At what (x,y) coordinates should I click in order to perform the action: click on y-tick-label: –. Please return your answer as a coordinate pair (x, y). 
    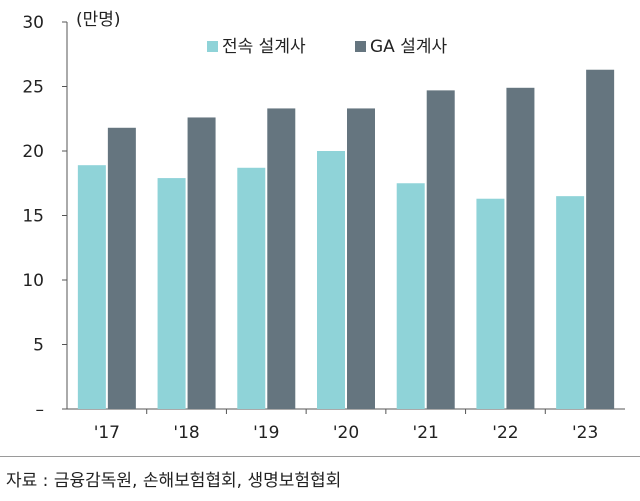
    Looking at the image, I should click on (40, 410).